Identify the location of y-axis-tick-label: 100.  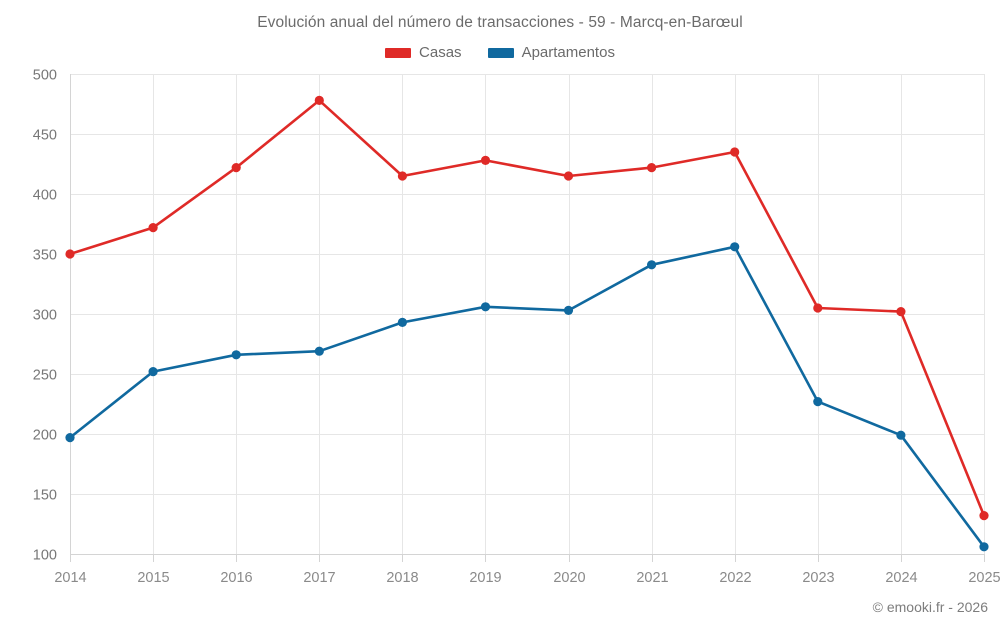
(45, 556).